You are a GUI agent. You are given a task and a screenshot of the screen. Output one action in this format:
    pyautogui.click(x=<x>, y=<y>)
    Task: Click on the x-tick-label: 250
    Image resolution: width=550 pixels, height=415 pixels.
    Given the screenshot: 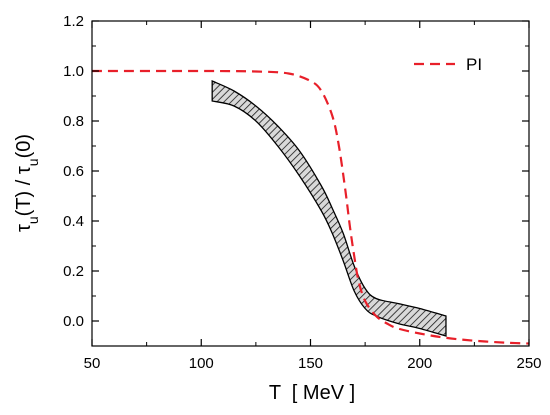 What is the action you would take?
    pyautogui.click(x=528, y=363)
    